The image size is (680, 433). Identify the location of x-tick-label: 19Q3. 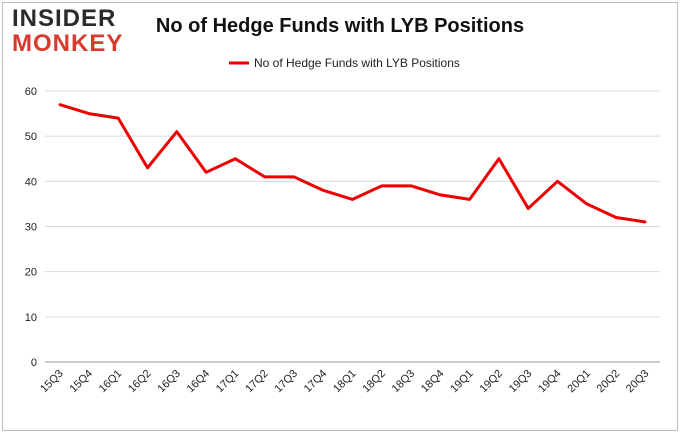
(521, 382).